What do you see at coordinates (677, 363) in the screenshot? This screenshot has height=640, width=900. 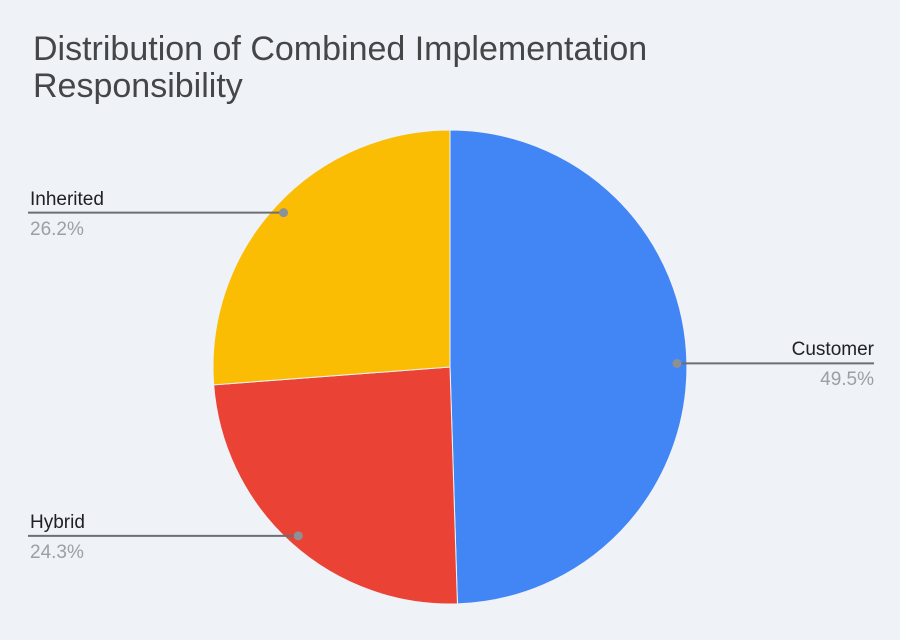 I see `callout-dot-customer` at bounding box center [677, 363].